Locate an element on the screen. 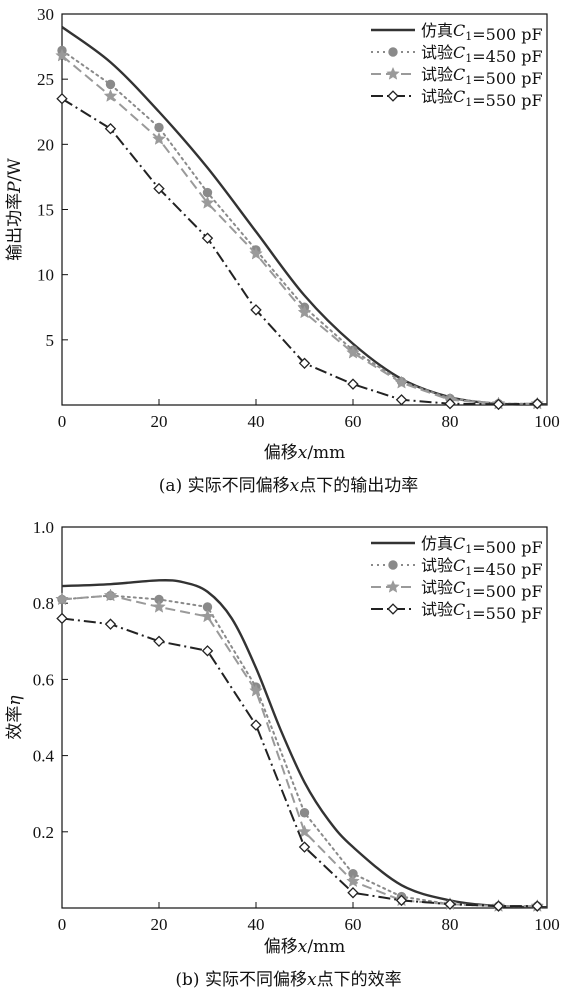  figure-caption: (a) 实际不同偏移x点下的输出功率 is located at coordinates (288, 486).